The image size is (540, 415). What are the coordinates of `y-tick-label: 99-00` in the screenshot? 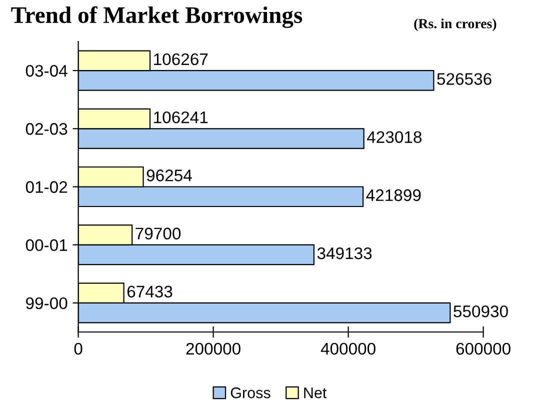 It's located at (47, 303).